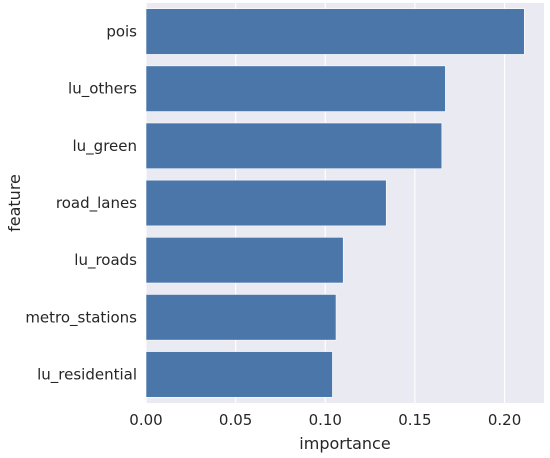 The width and height of the screenshot is (550, 458). Describe the element at coordinates (14, 203) in the screenshot. I see `y-axis-label: feature` at that location.